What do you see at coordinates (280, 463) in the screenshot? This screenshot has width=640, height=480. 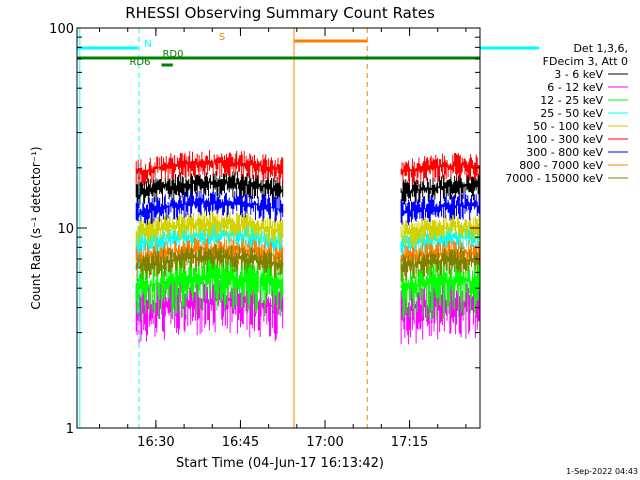 I see `x-axis-label: Start Time (04-Jun-17 16:13:42)` at bounding box center [280, 463].